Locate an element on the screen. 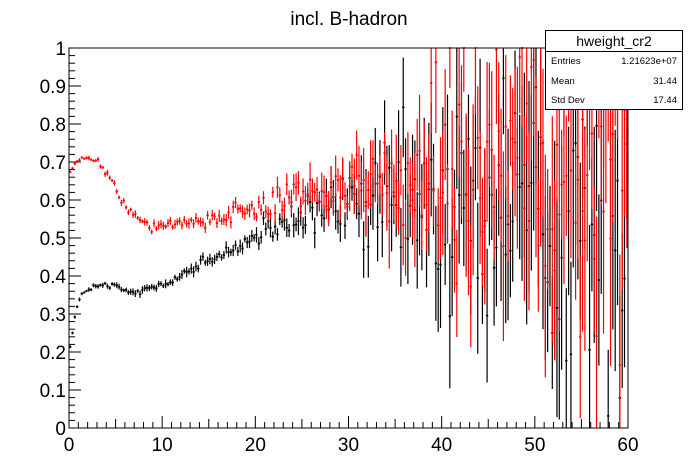 The image size is (698, 476). stats-row-entries: Entries 1.21623e+07 is located at coordinates (614, 62).